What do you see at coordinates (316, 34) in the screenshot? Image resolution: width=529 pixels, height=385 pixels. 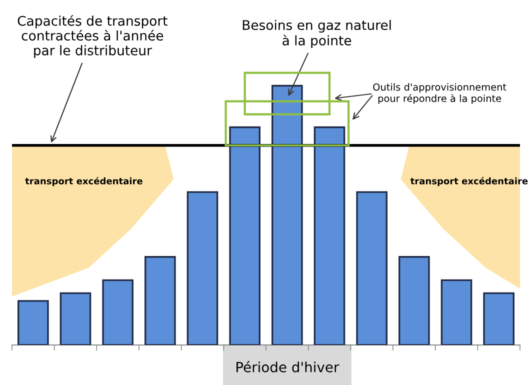 I see `text: Besoins en gaz naturel à la pointe` at bounding box center [316, 34].